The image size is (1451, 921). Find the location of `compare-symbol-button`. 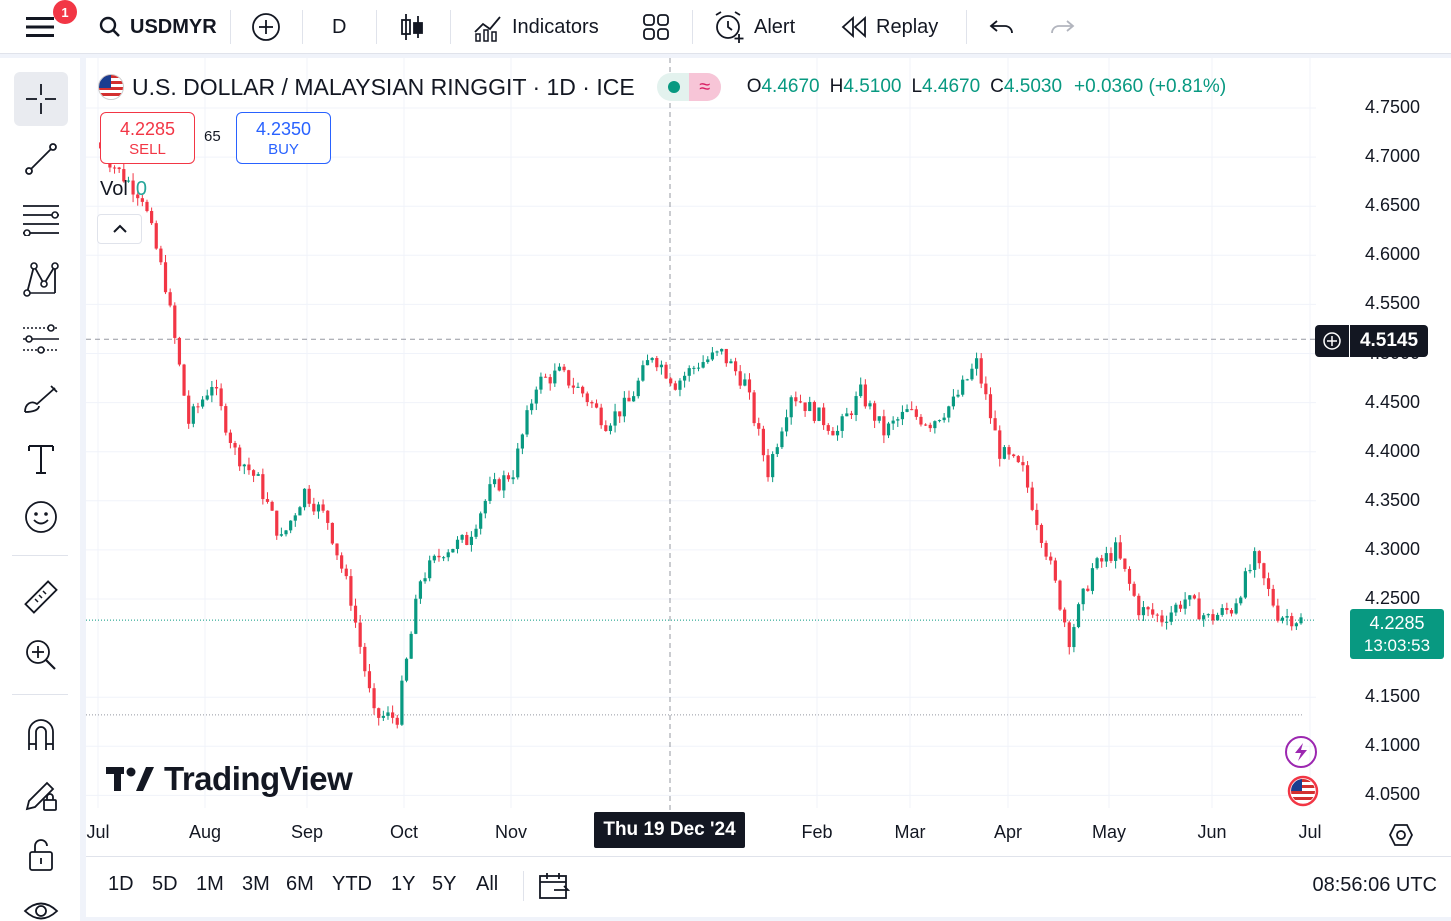

compare-symbol-button is located at coordinates (266, 27).